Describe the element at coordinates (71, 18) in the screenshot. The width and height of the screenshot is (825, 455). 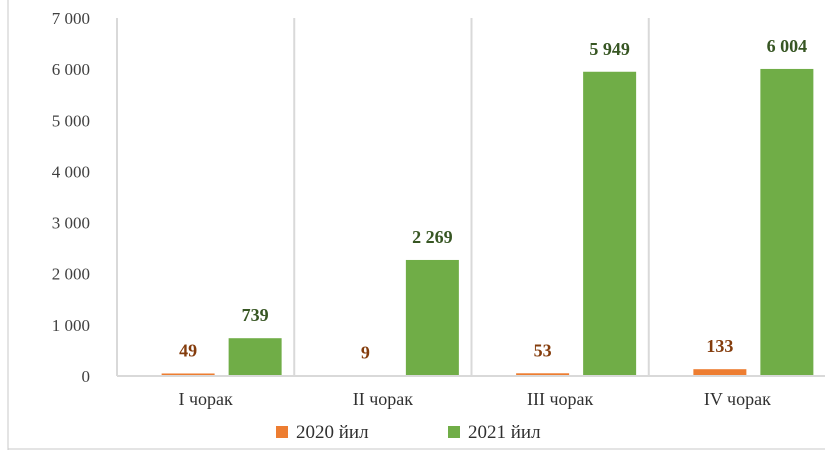
I see `y-tick-label: 7 000` at that location.